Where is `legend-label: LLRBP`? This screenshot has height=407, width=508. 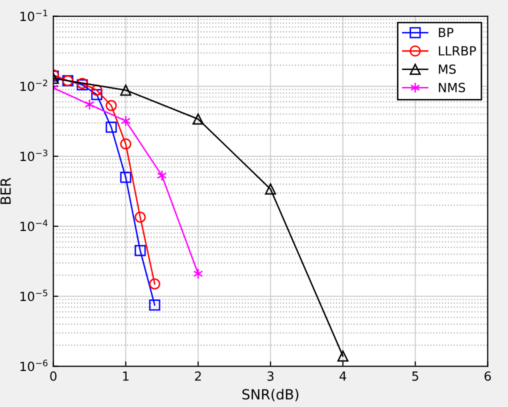 legend-label: LLRBP is located at coordinates (457, 51).